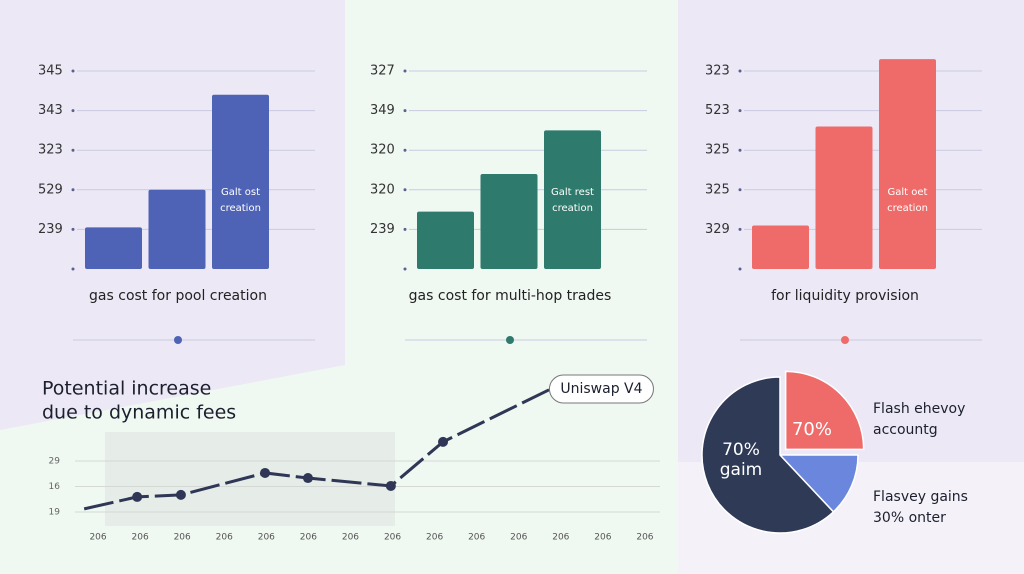 Image resolution: width=1024 pixels, height=574 pixels. Describe the element at coordinates (55, 487) in the screenshot. I see `y-tick-label: 16` at that location.